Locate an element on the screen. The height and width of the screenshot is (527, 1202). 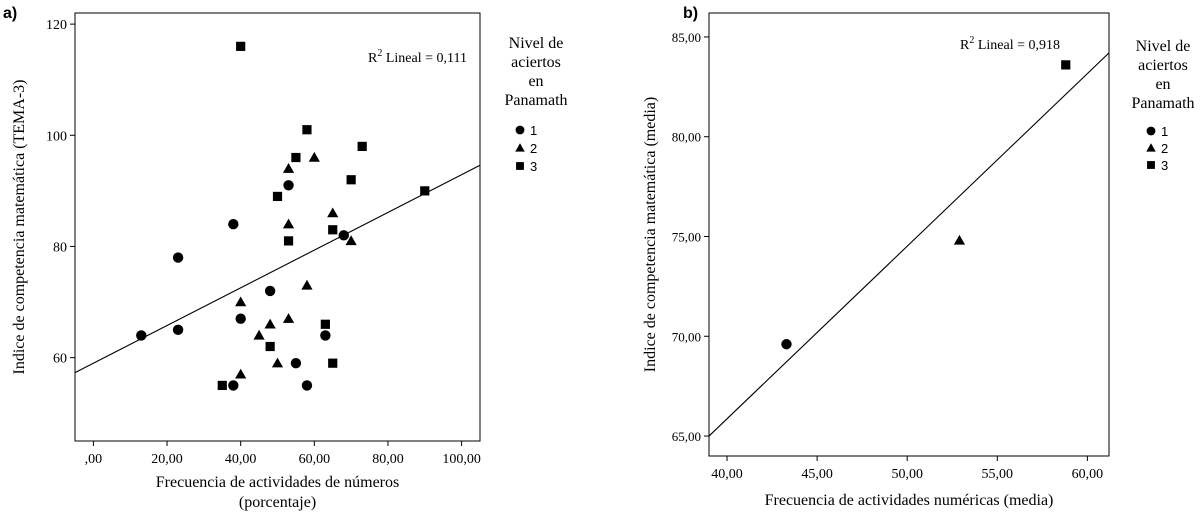
x-tick-label: 55,00 is located at coordinates (998, 474).